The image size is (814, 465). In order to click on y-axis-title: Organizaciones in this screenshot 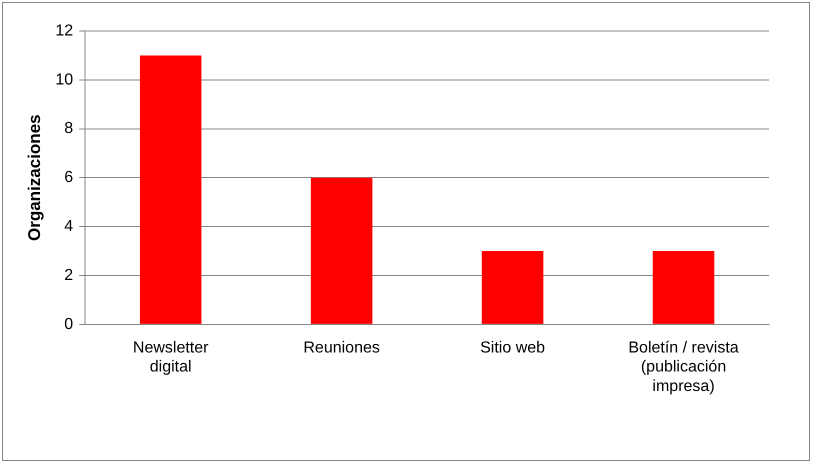, I will do `click(34, 178)`.